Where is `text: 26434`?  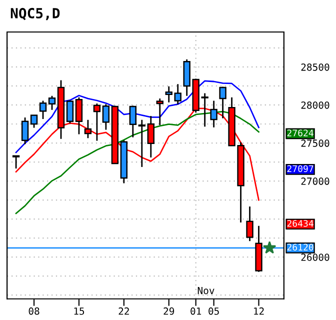
text: 26434 is located at coordinates (300, 223).